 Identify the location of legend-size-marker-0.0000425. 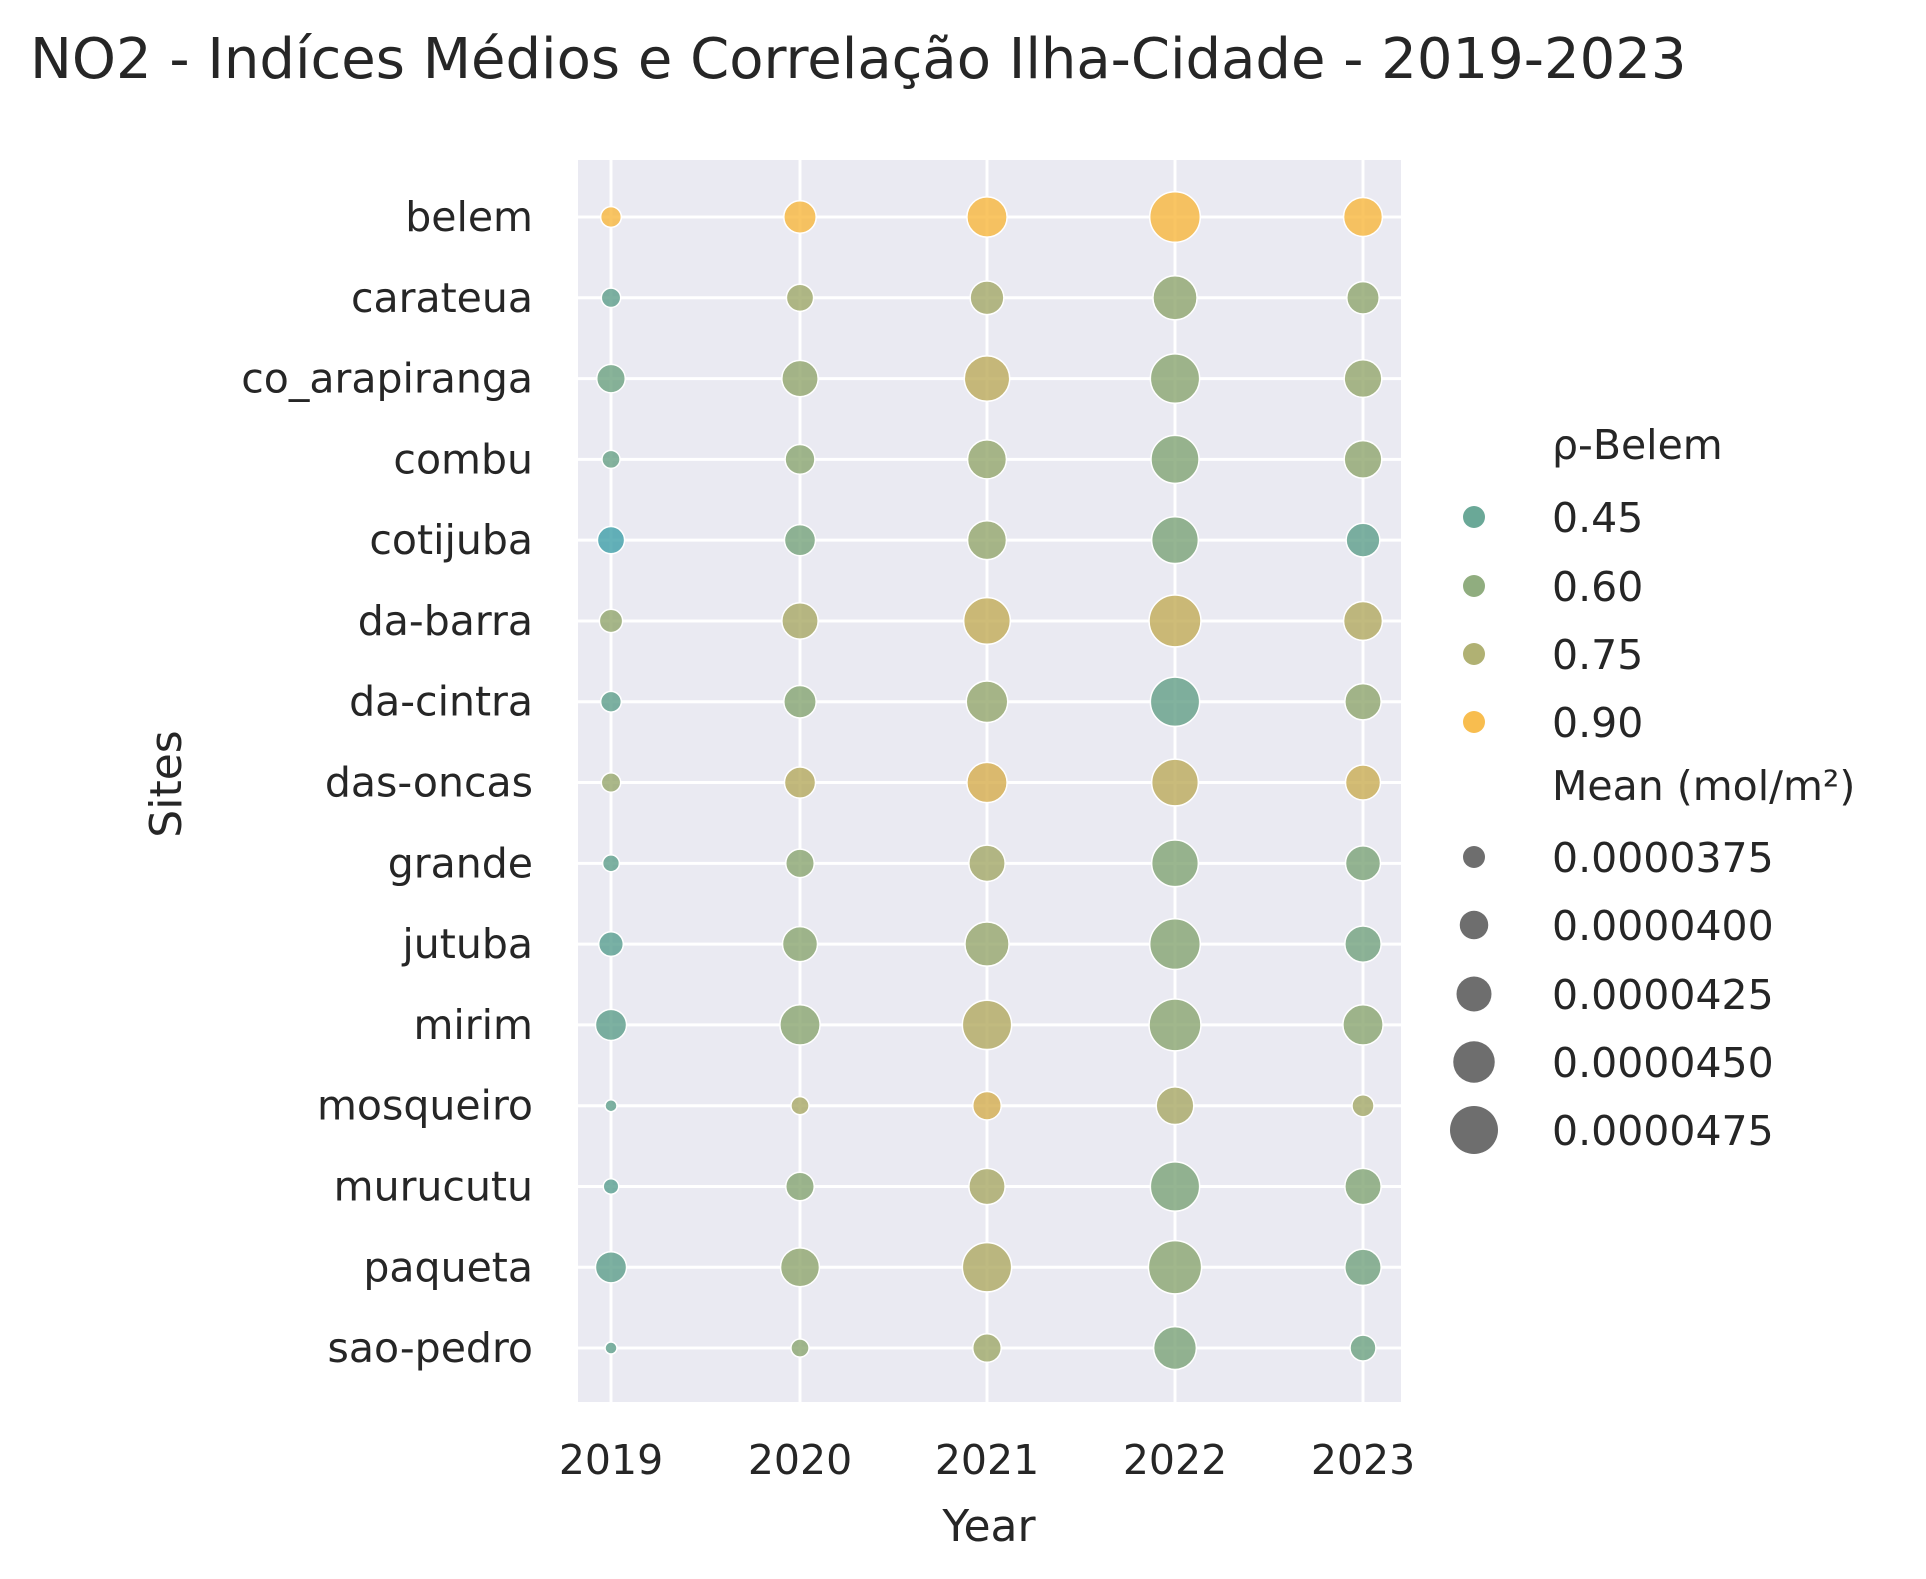
(1474, 994).